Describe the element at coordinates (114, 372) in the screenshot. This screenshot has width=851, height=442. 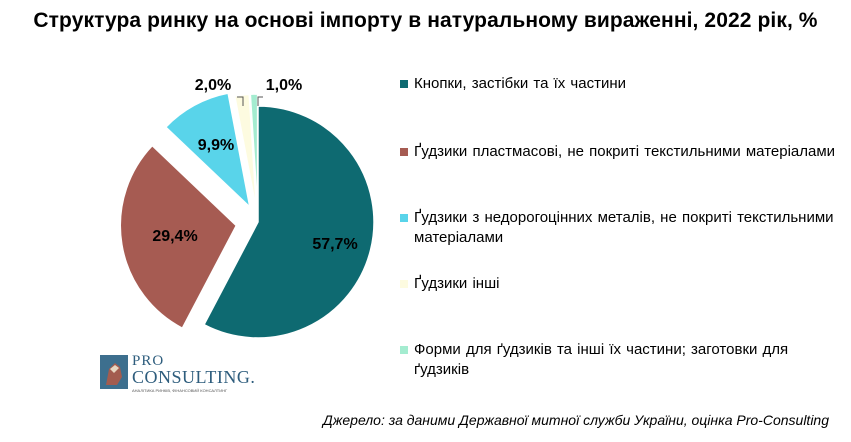
I see `logo-emblem-icon` at that location.